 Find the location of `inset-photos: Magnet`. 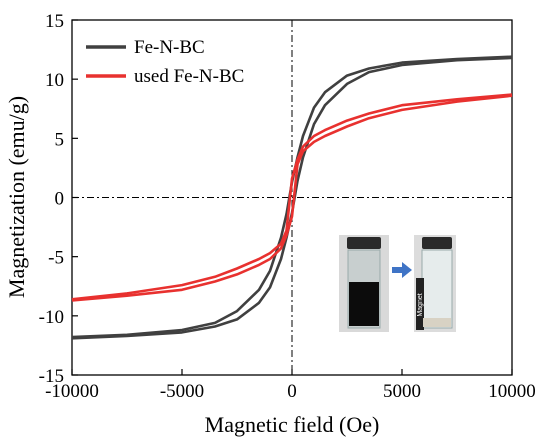

inset-photos: Magnet is located at coordinates (397, 283).